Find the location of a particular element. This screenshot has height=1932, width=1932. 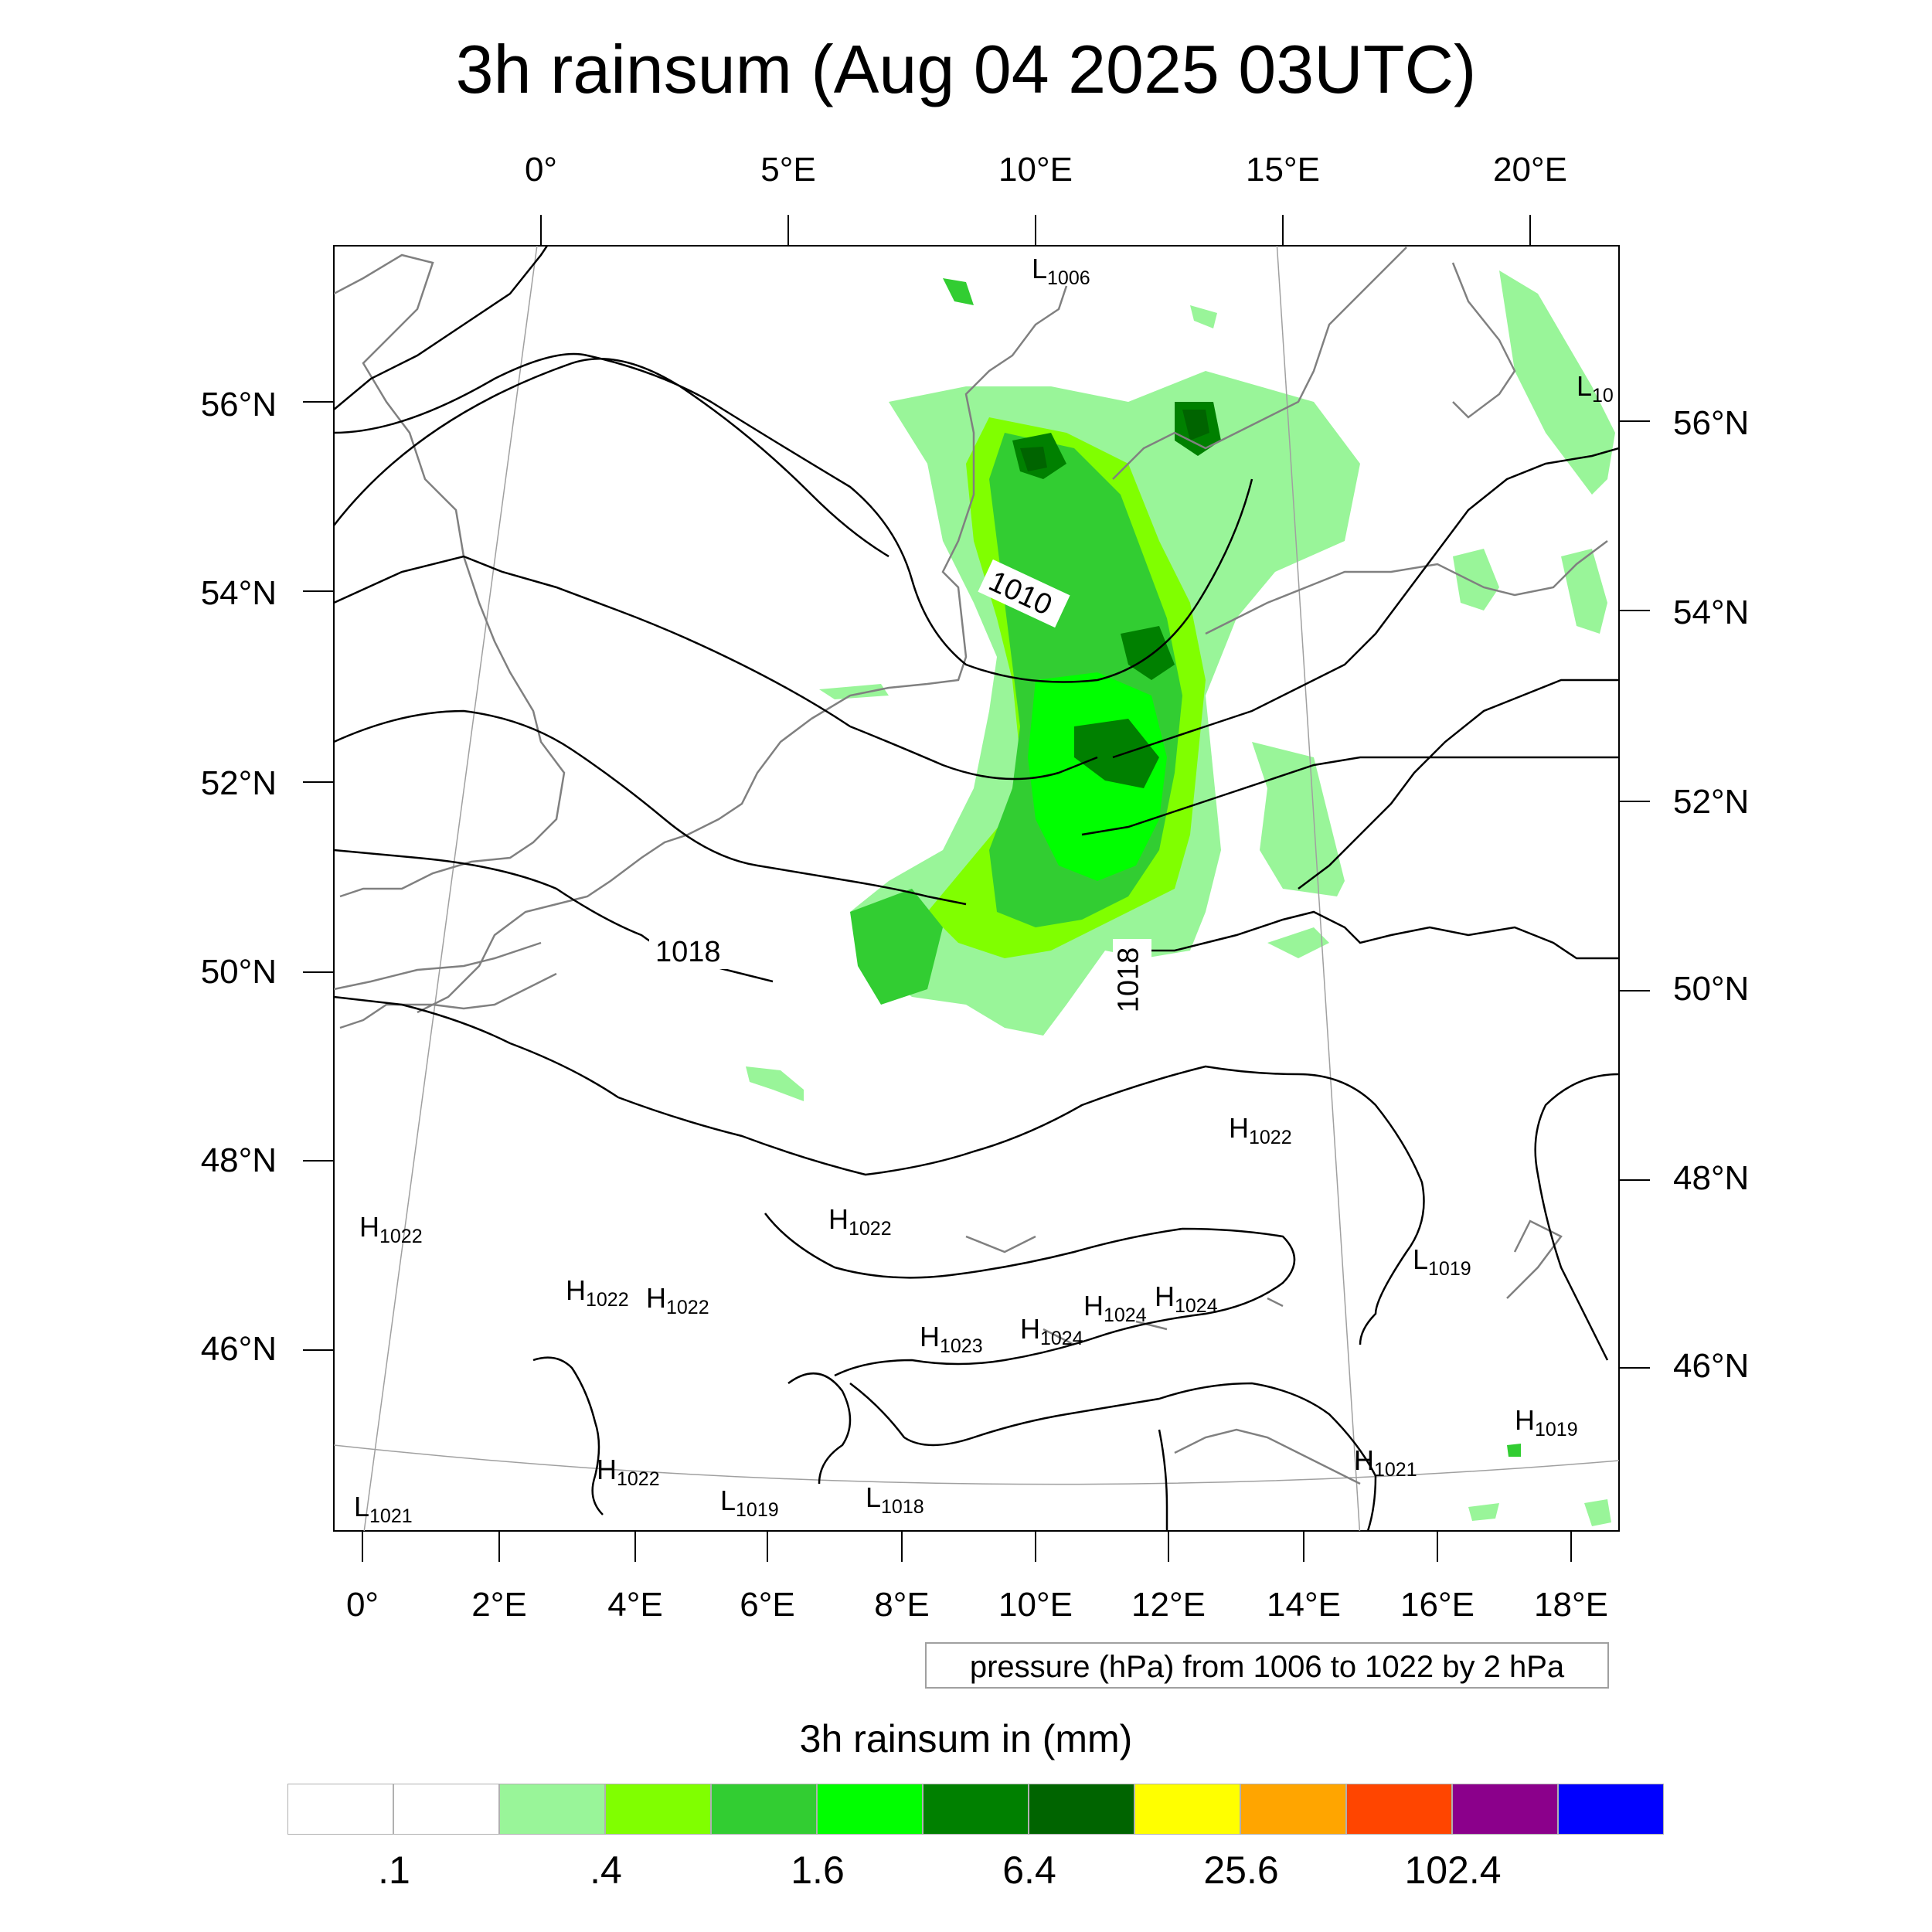

rain-area-east is located at coordinates (1298, 819).